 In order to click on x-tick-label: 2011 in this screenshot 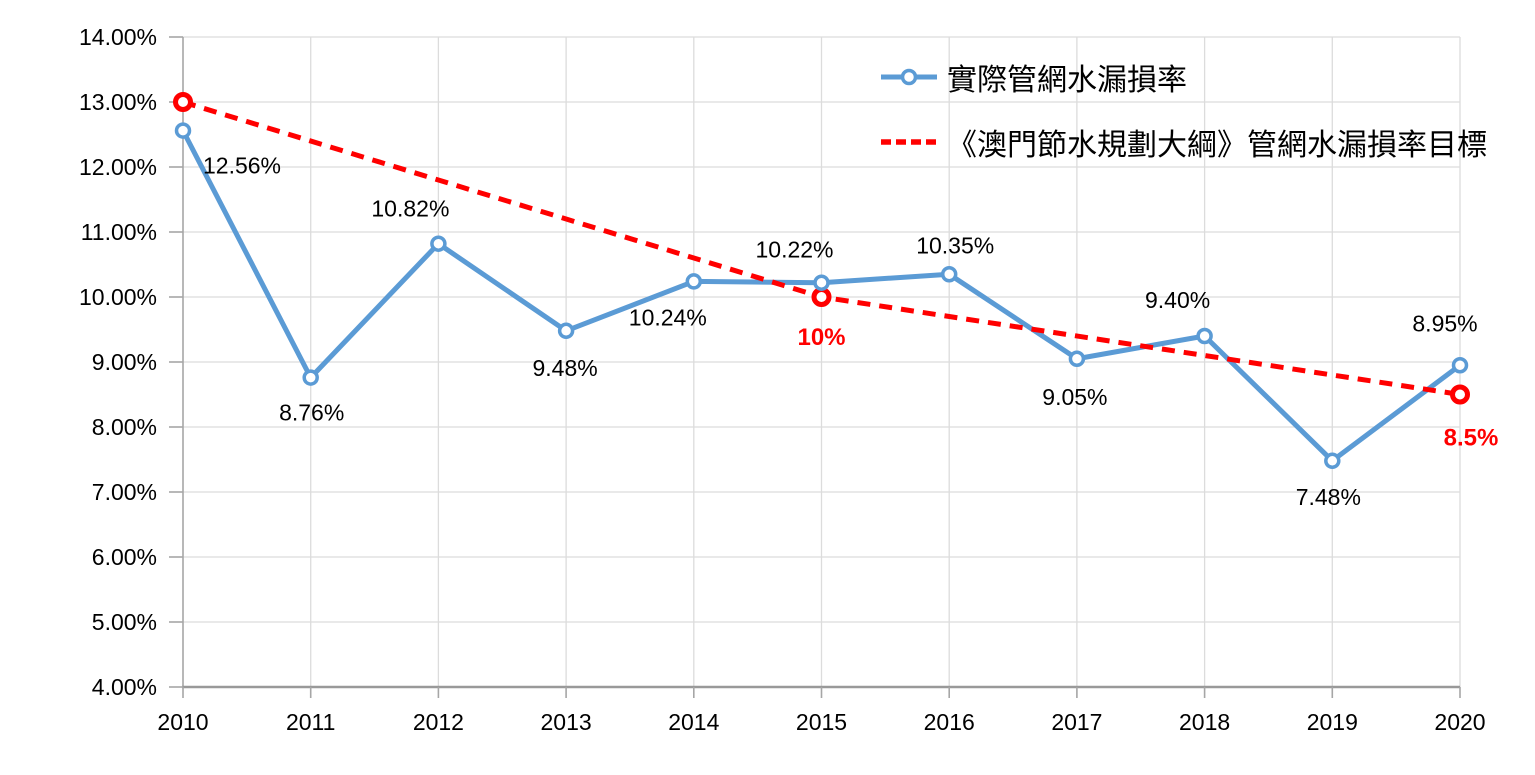, I will do `click(310, 722)`.